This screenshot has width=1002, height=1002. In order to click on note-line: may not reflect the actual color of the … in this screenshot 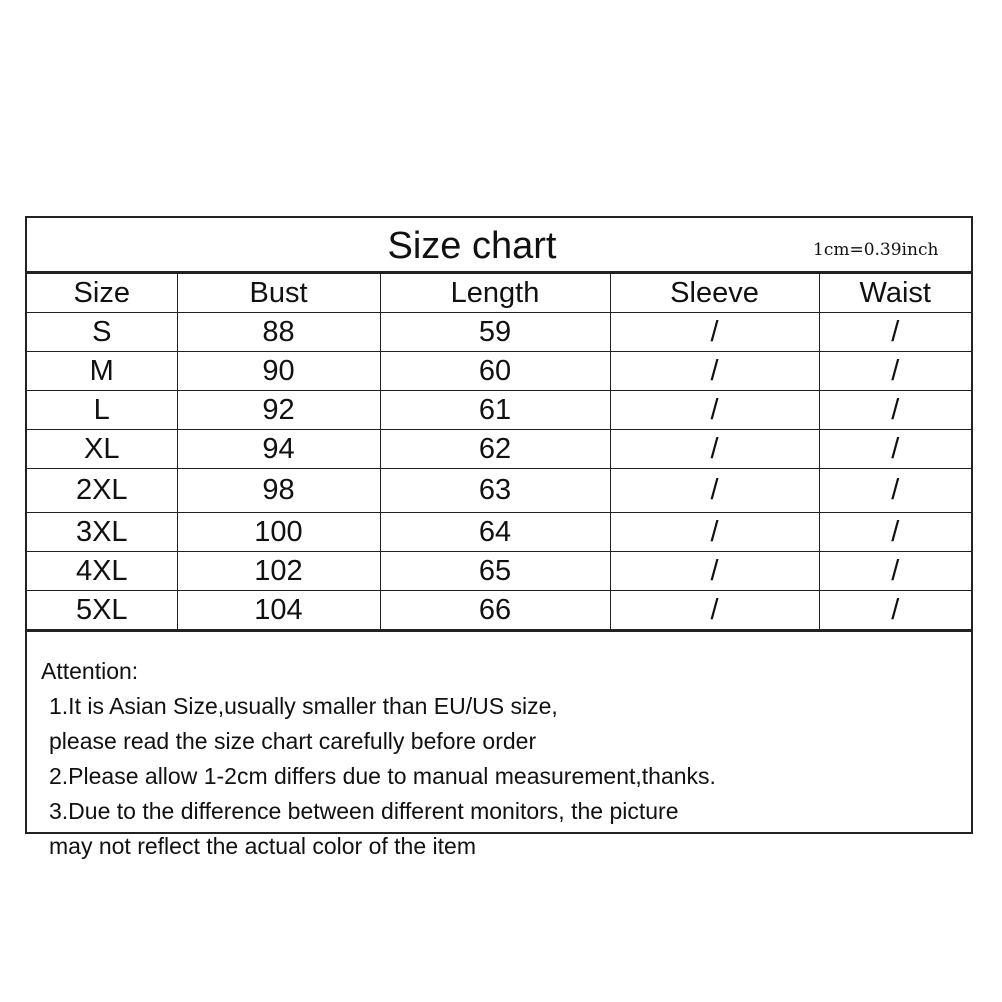, I will do `click(262, 846)`.